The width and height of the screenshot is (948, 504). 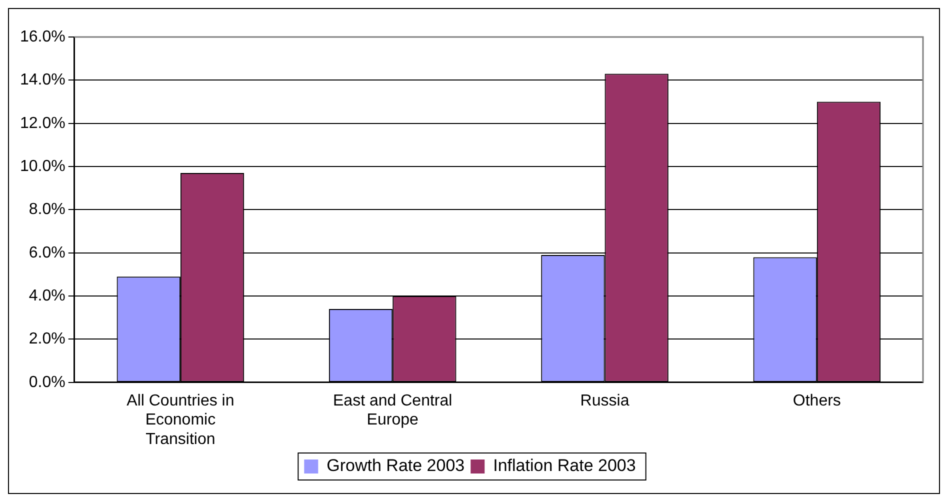 I want to click on x-tick-label: Others, so click(x=816, y=401).